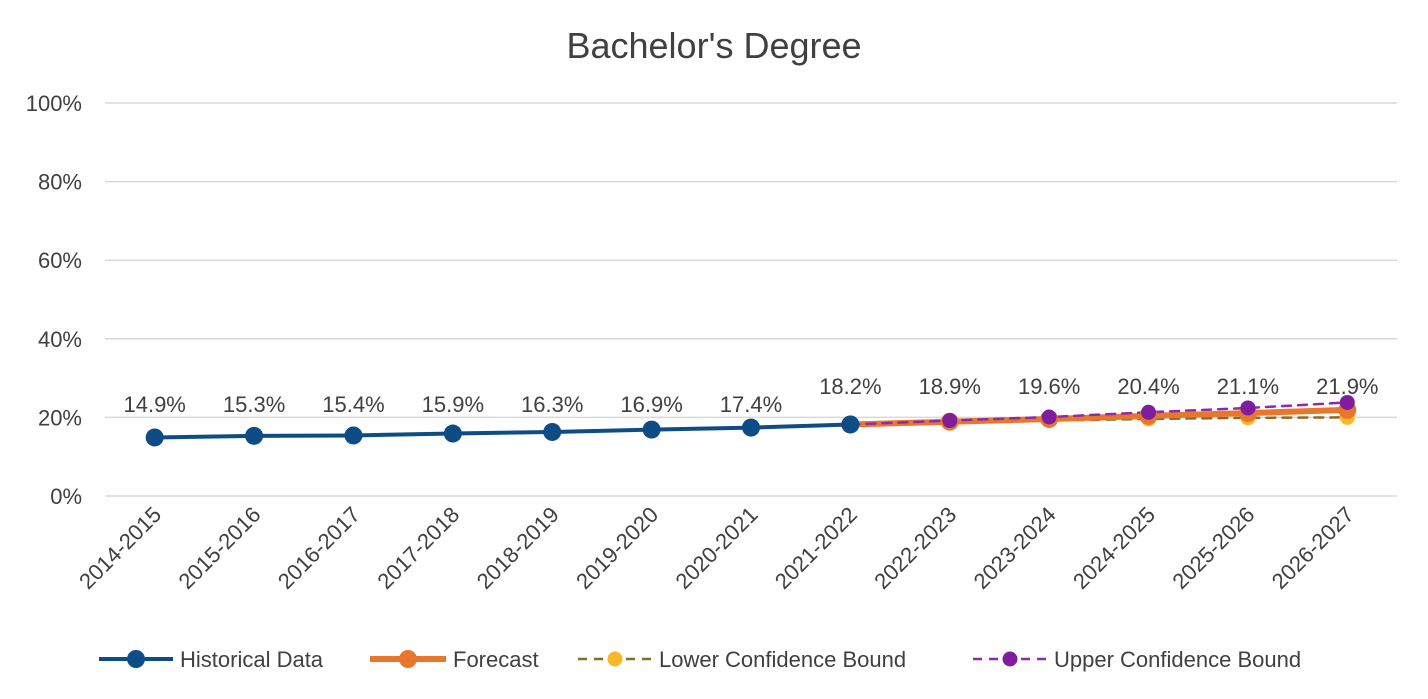 The image size is (1428, 699). Describe the element at coordinates (713, 45) in the screenshot. I see `chart-title: Bachelor's Degree` at that location.